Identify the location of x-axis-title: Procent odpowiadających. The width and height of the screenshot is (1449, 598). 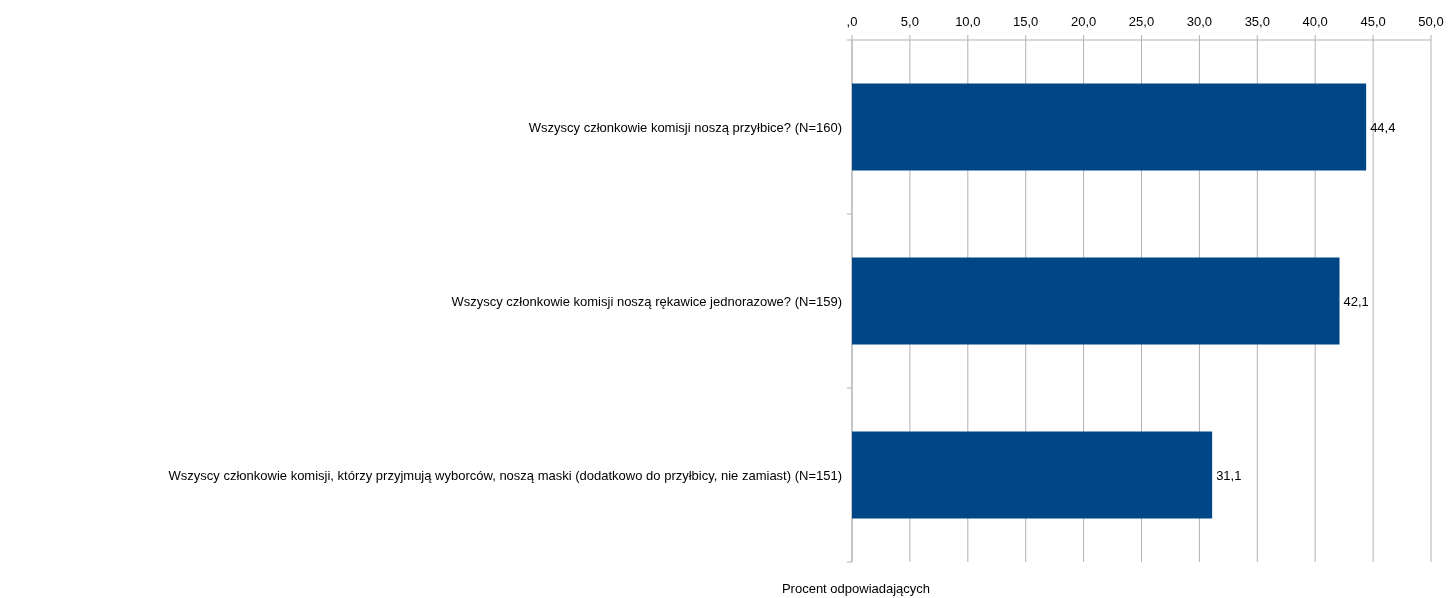
(856, 588).